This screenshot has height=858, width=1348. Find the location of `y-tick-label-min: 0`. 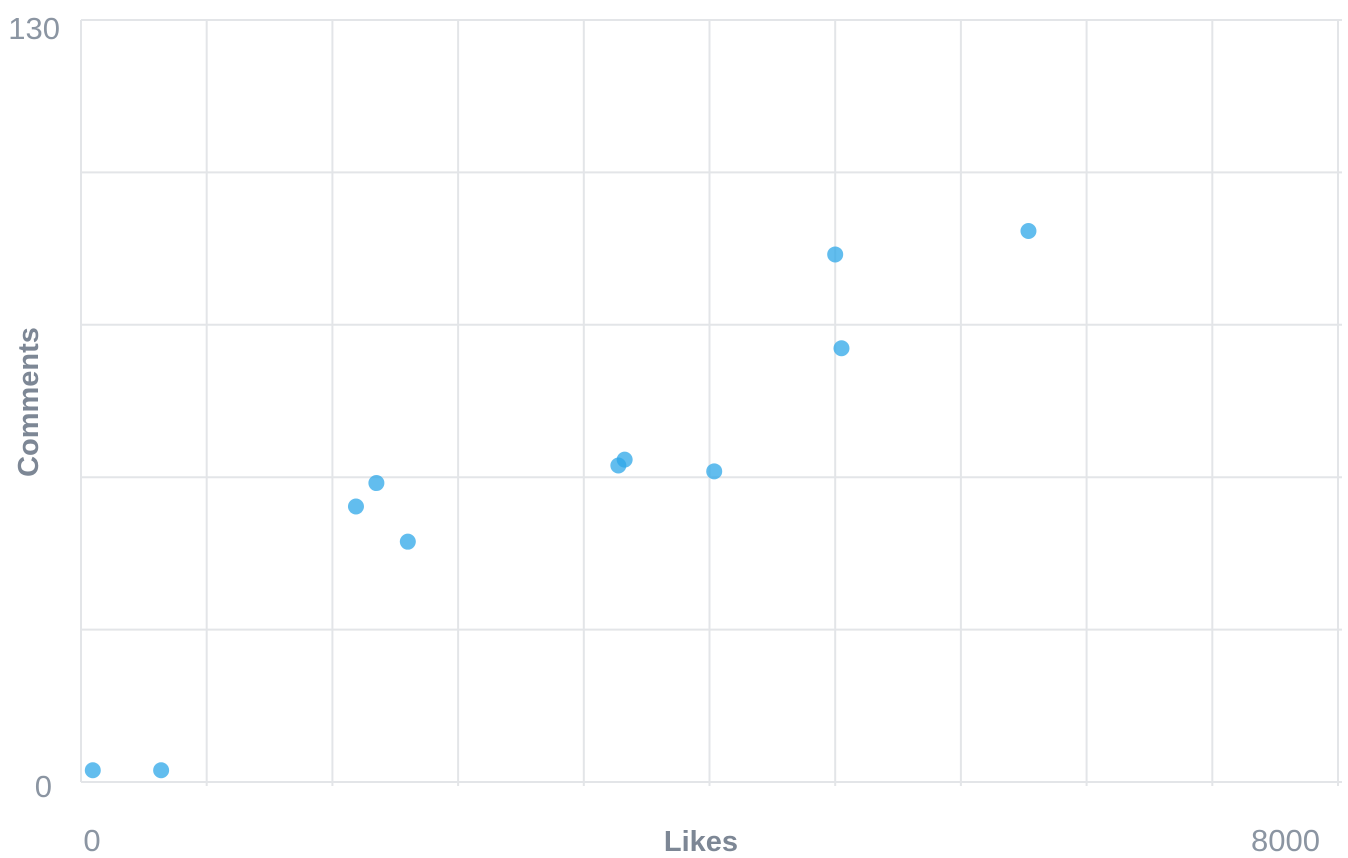

y-tick-label-min: 0 is located at coordinates (43, 786).